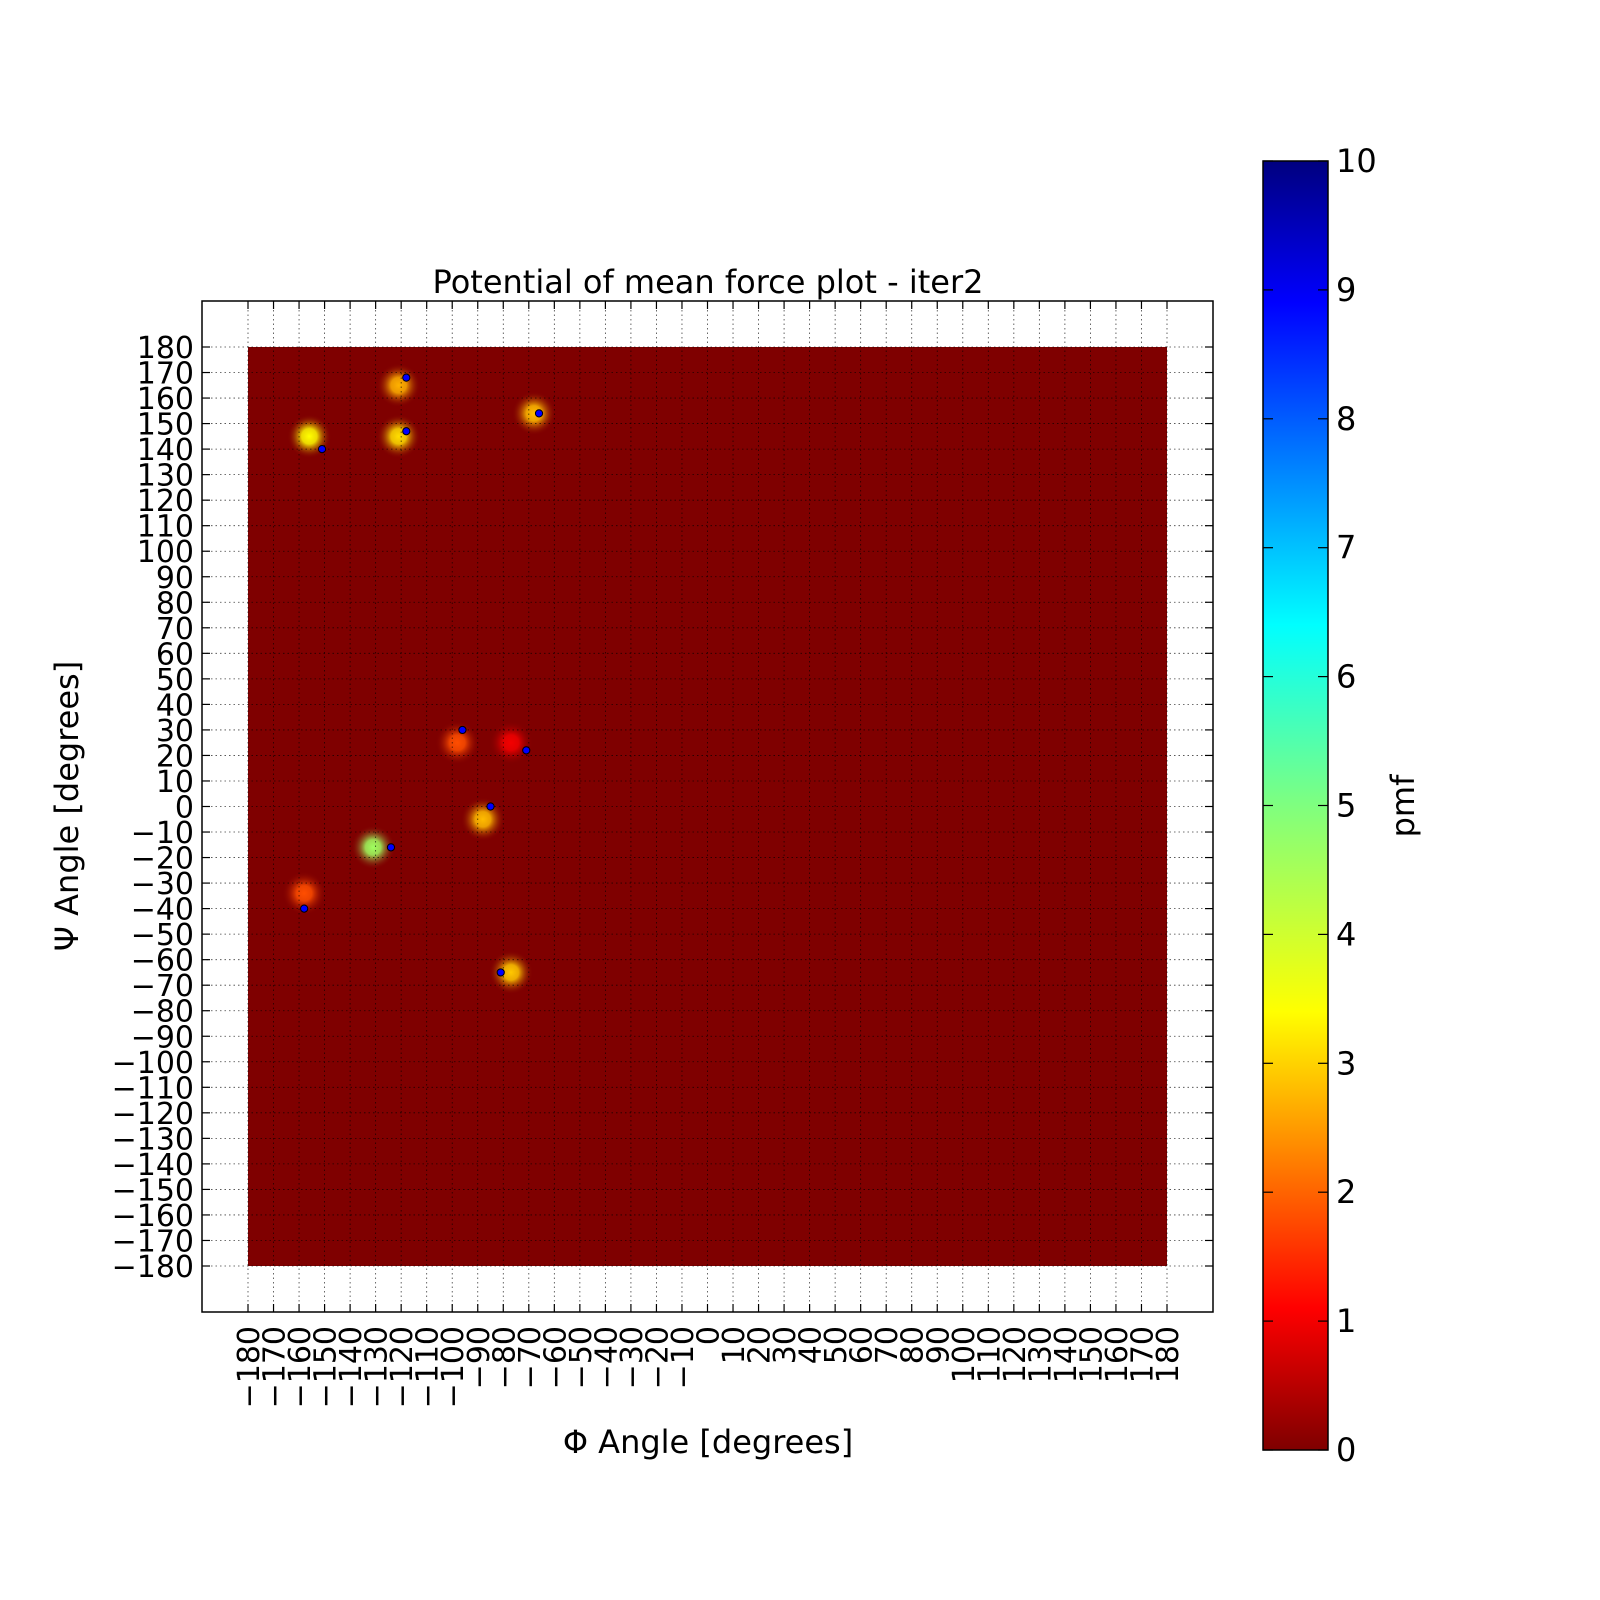 The height and width of the screenshot is (1600, 1600). What do you see at coordinates (175, 603) in the screenshot?
I see `y-tick-label: 80` at bounding box center [175, 603].